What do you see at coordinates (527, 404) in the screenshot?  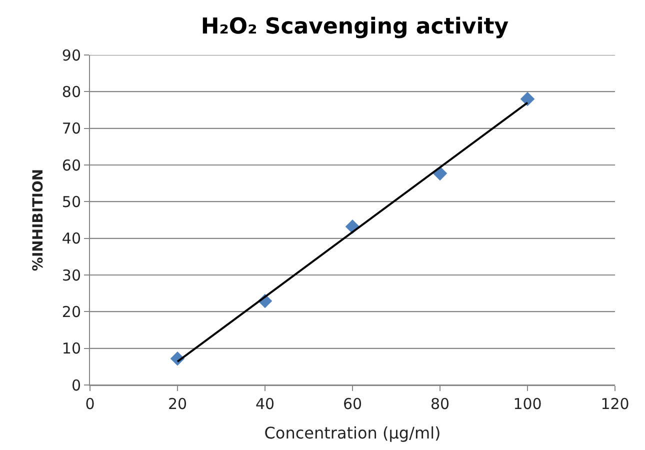 I see `x-tick-label: 100` at bounding box center [527, 404].